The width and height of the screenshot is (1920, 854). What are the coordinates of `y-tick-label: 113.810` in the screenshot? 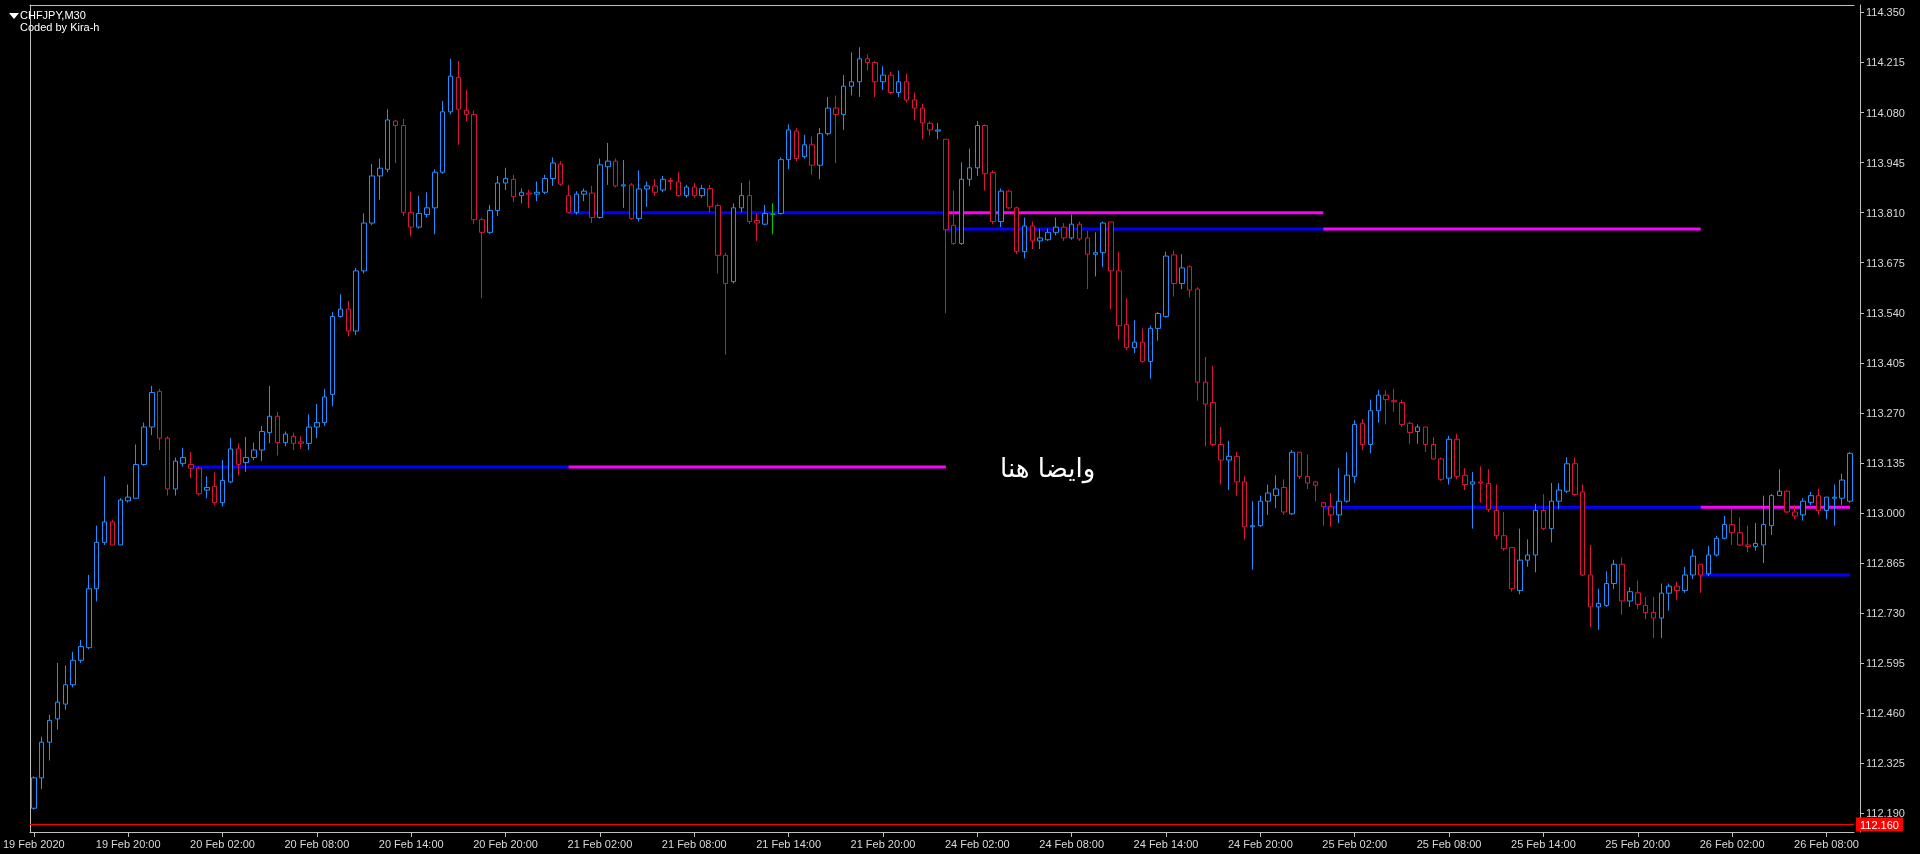 It's located at (1885, 212).